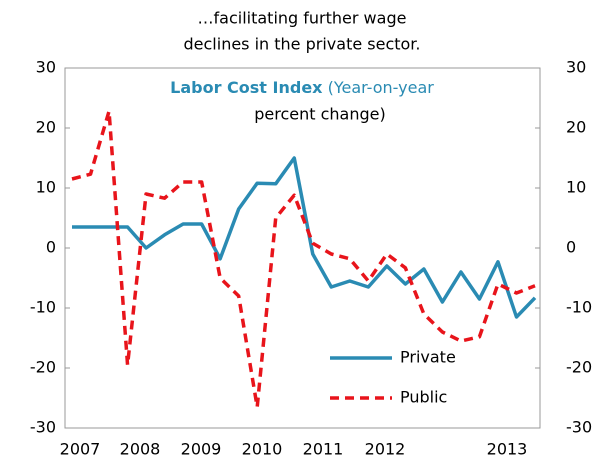 Image resolution: width=598 pixels, height=468 pixels. I want to click on x-tick-label: 2010, so click(262, 449).